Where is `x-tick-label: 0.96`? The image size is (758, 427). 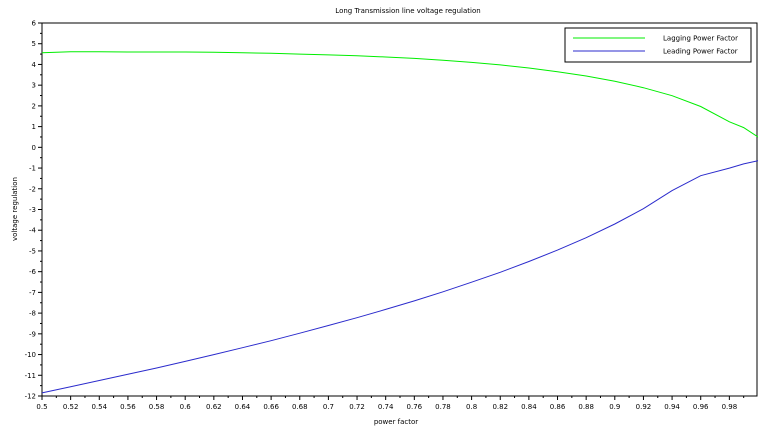 x-tick-label: 0.96 is located at coordinates (701, 407).